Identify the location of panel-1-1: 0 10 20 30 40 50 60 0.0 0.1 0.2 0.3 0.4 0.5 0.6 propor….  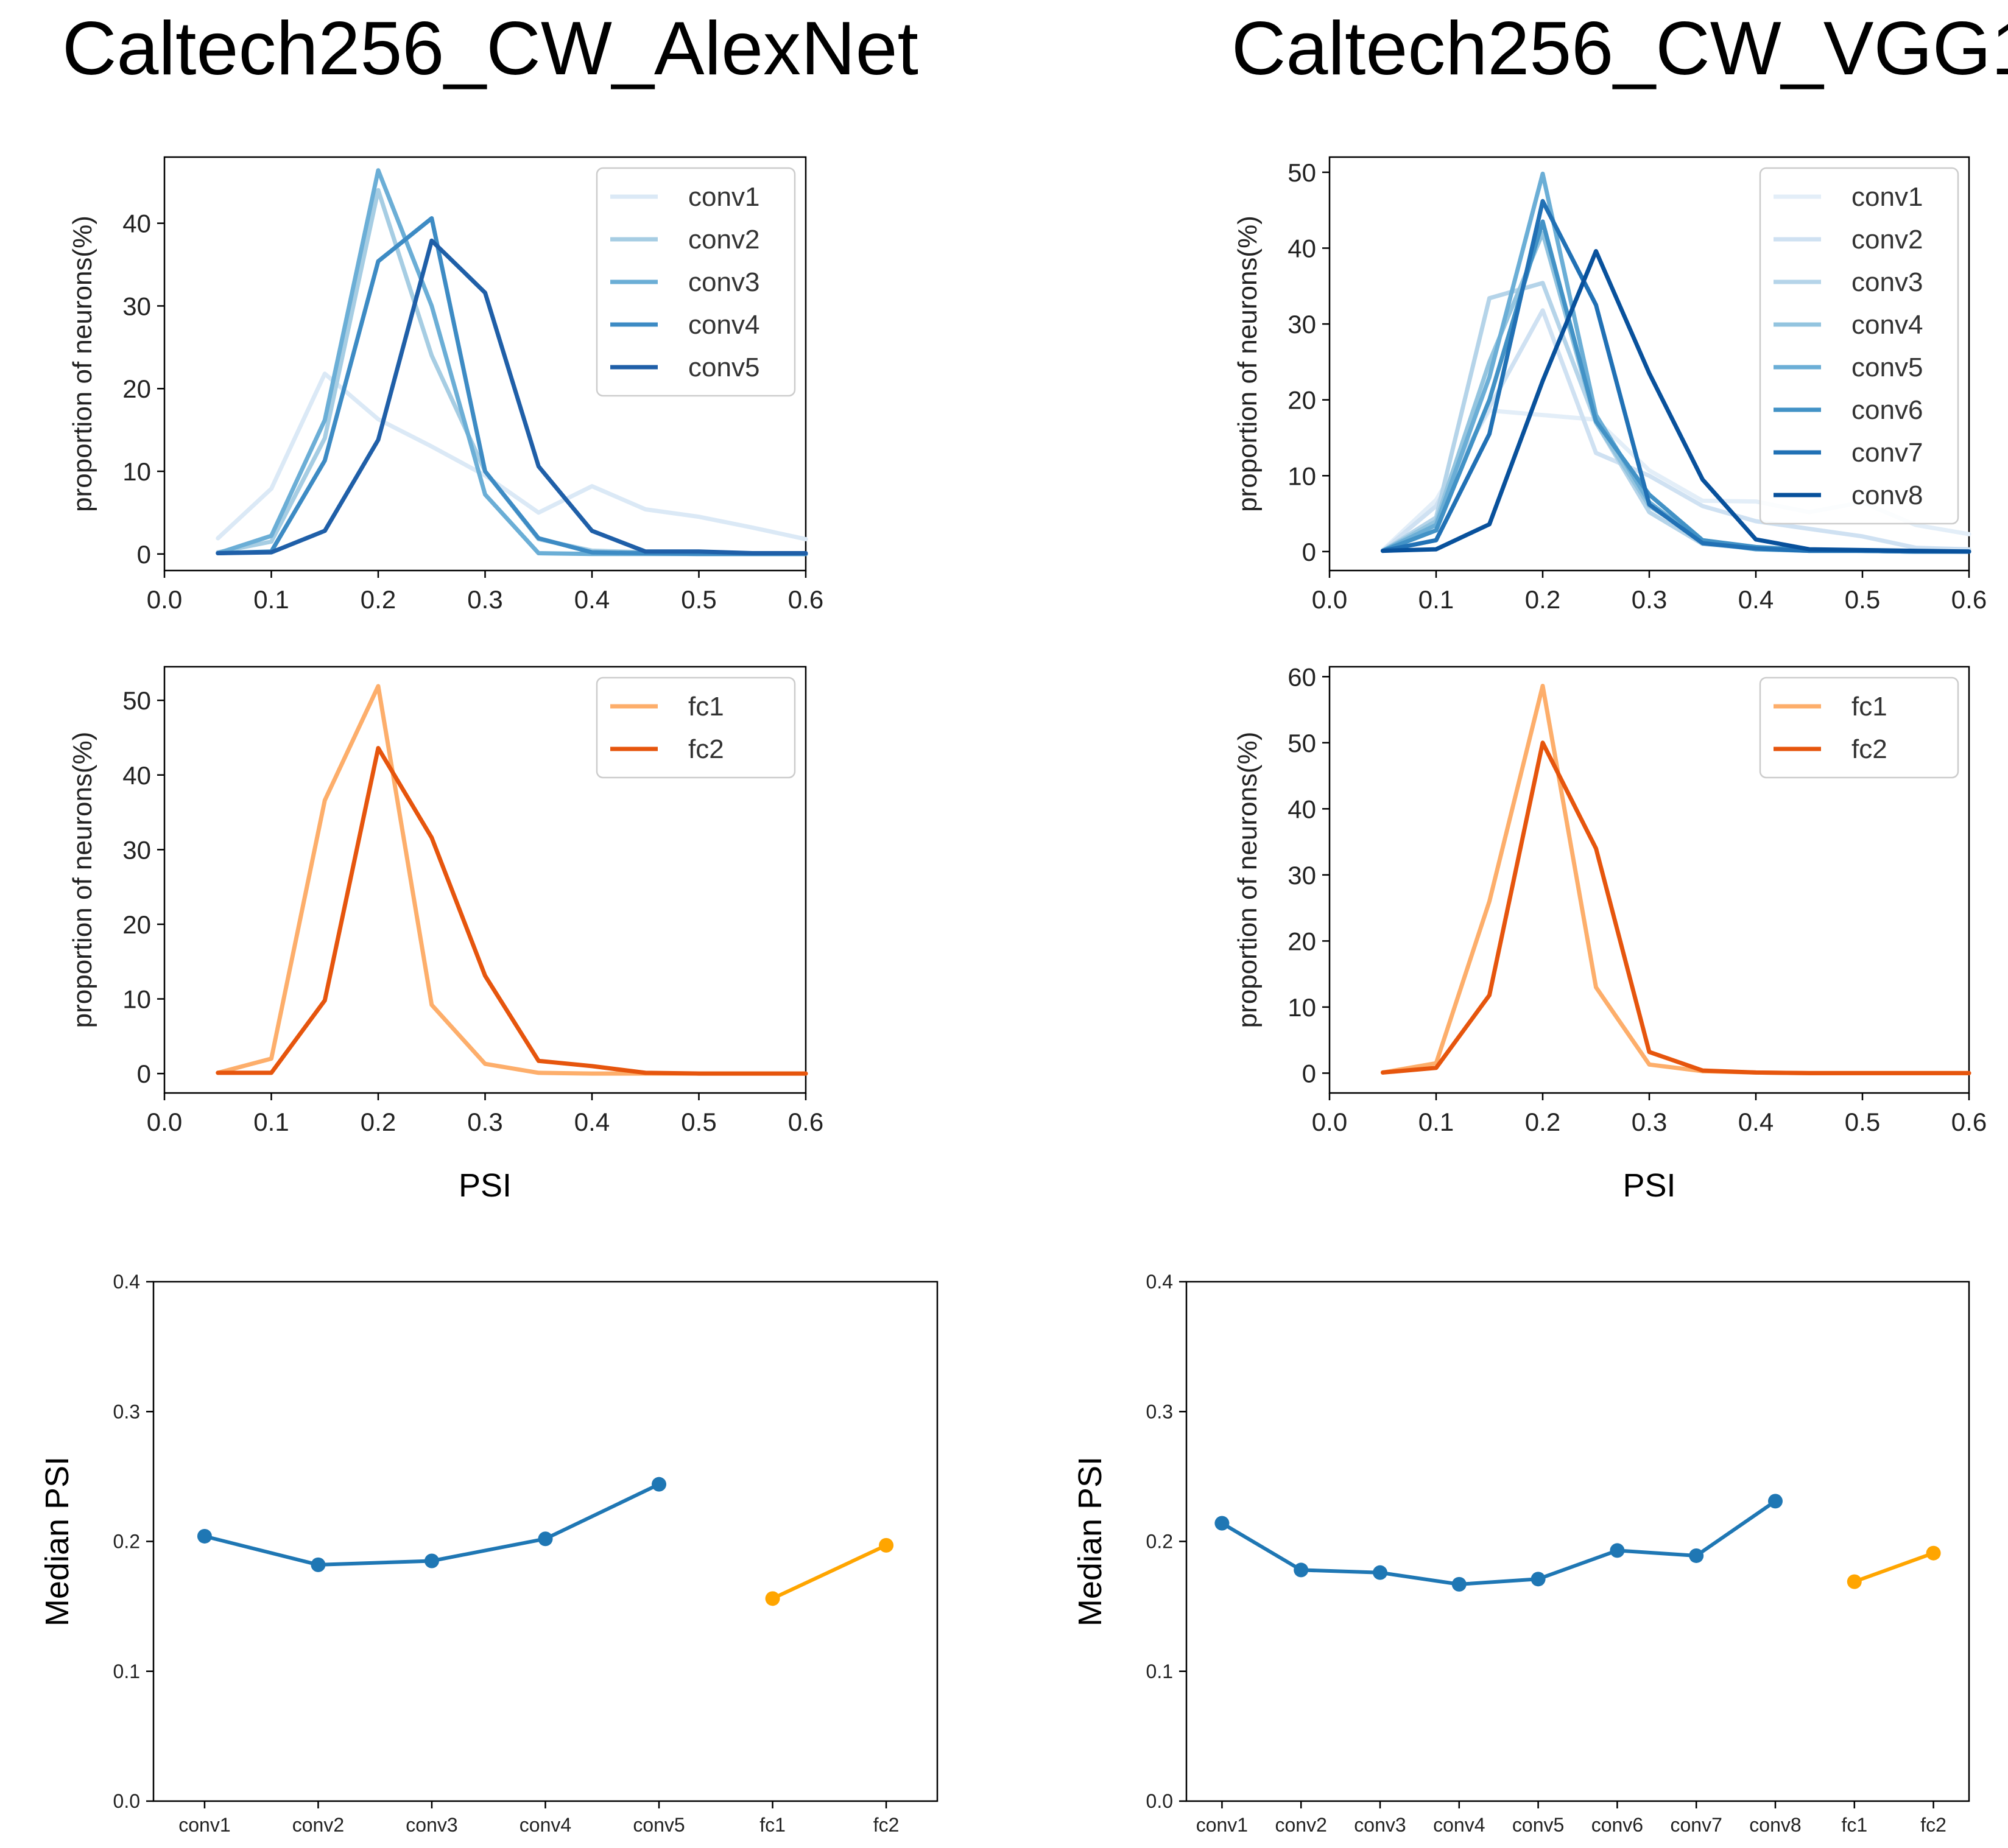
(1610, 933).